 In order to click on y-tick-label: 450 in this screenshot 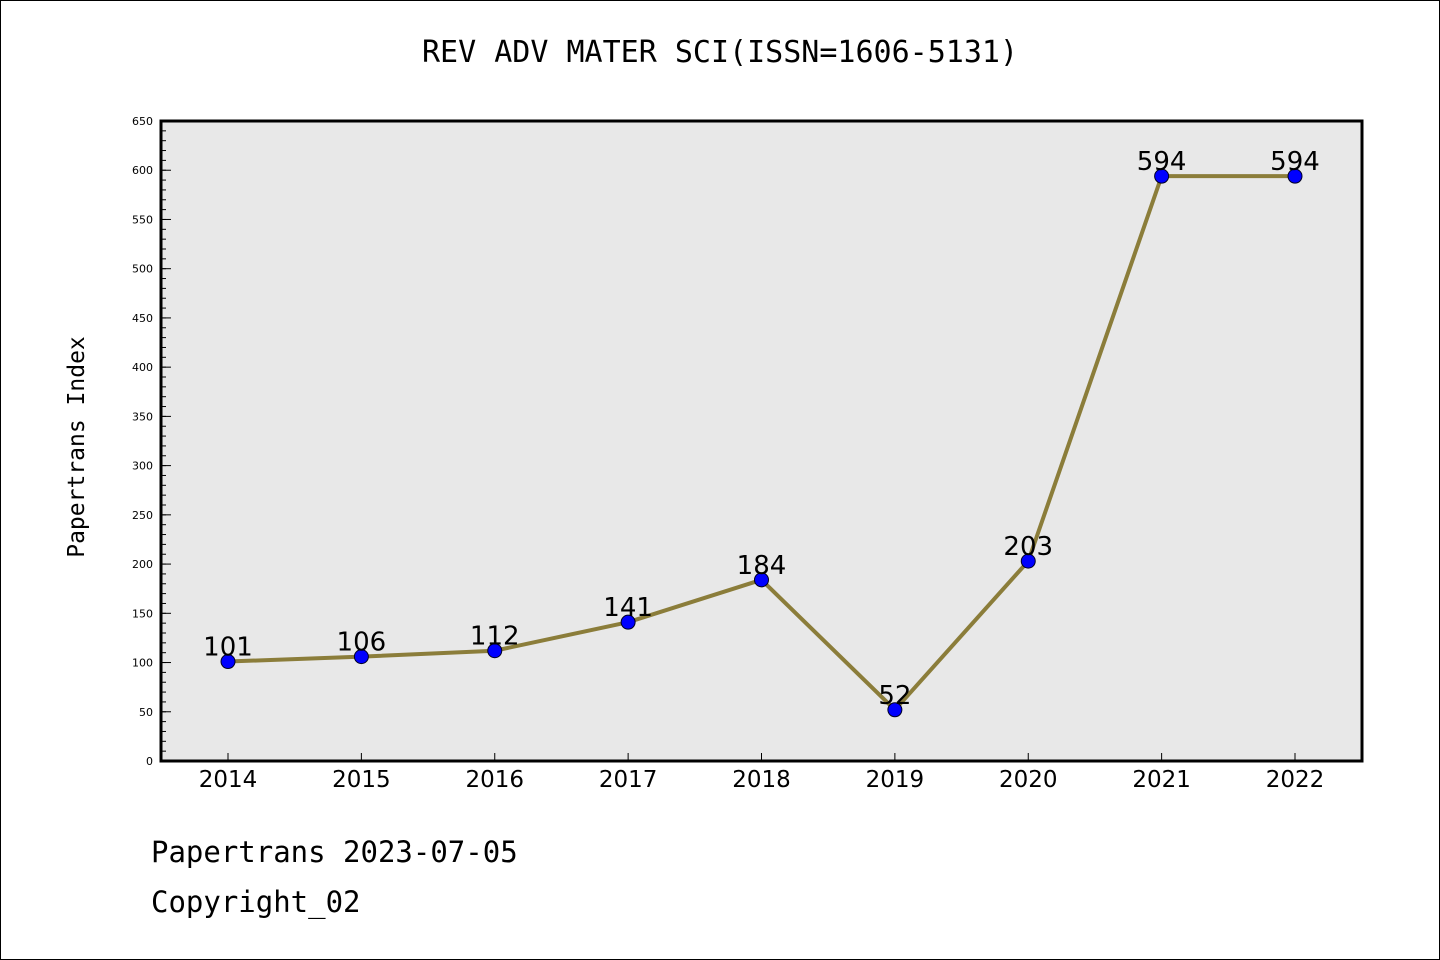, I will do `click(142, 318)`.